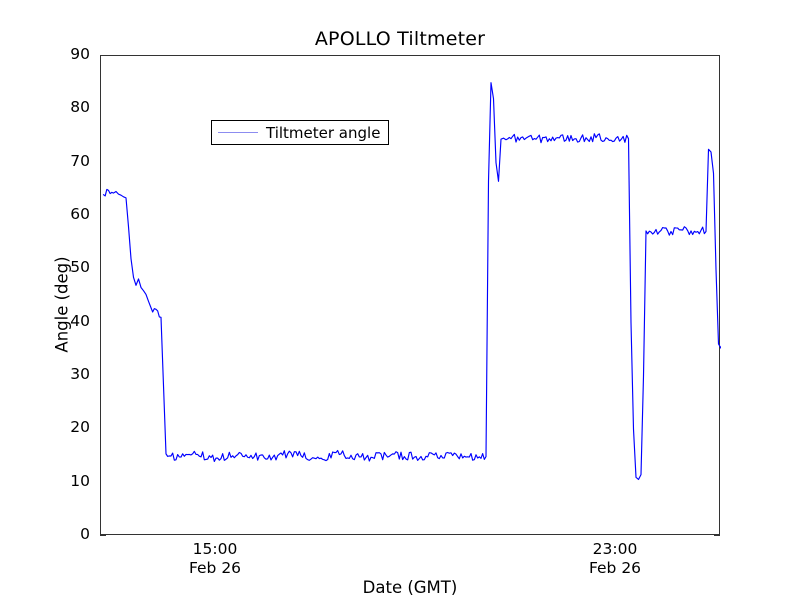 This screenshot has width=800, height=600. I want to click on y-tick-label: 50, so click(80, 267).